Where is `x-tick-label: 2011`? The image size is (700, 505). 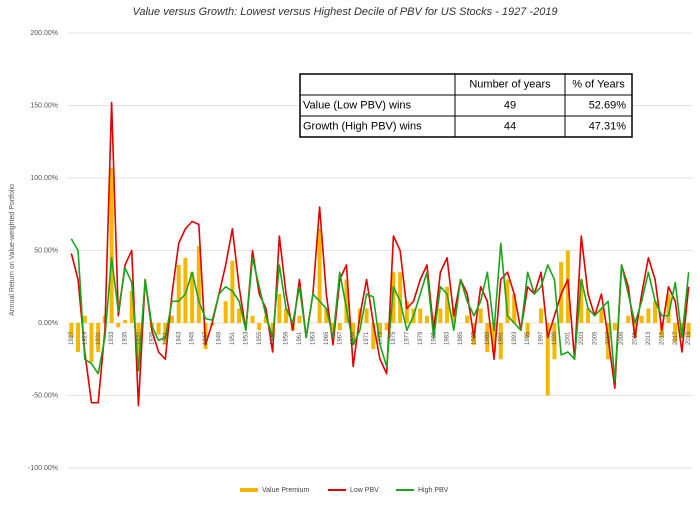 x-tick-label: 2011 is located at coordinates (636, 338).